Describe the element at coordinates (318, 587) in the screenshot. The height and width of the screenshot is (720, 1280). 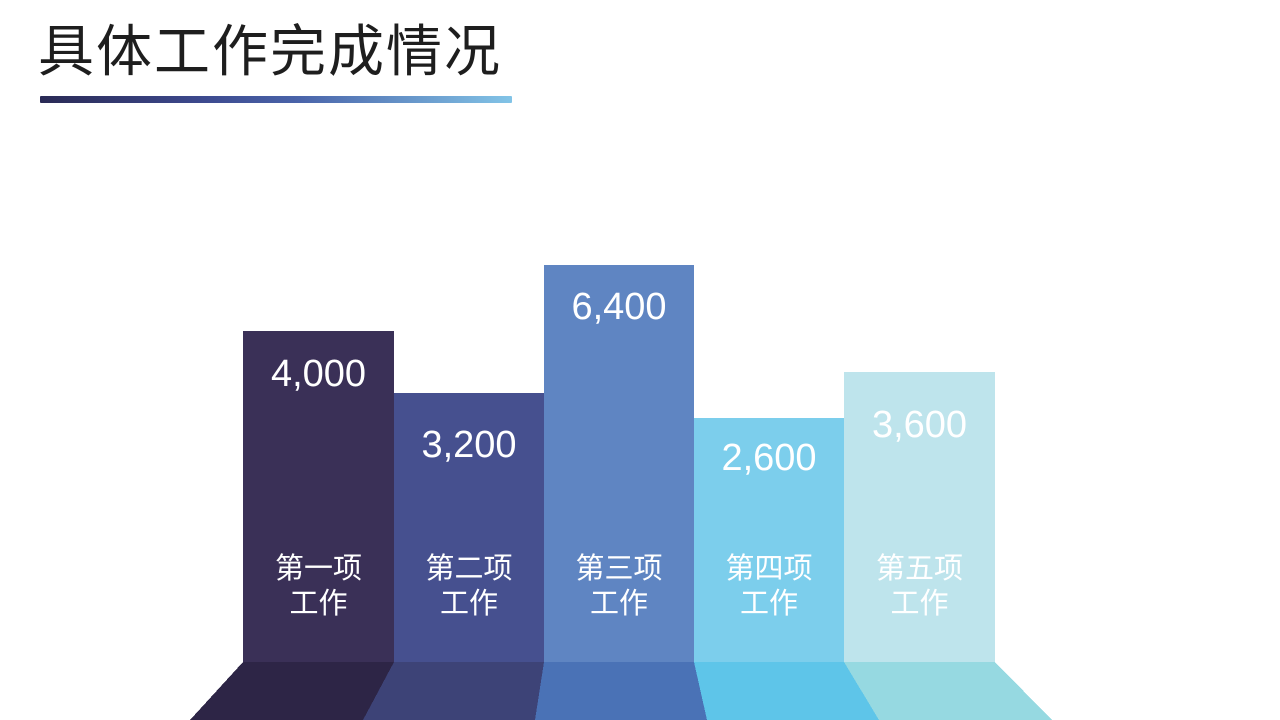
I see `bar-category-label: 第一项 工作` at that location.